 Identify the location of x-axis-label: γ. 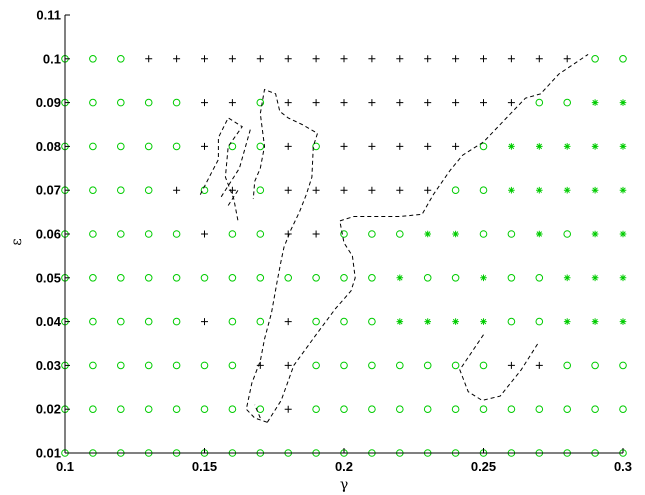
(344, 485).